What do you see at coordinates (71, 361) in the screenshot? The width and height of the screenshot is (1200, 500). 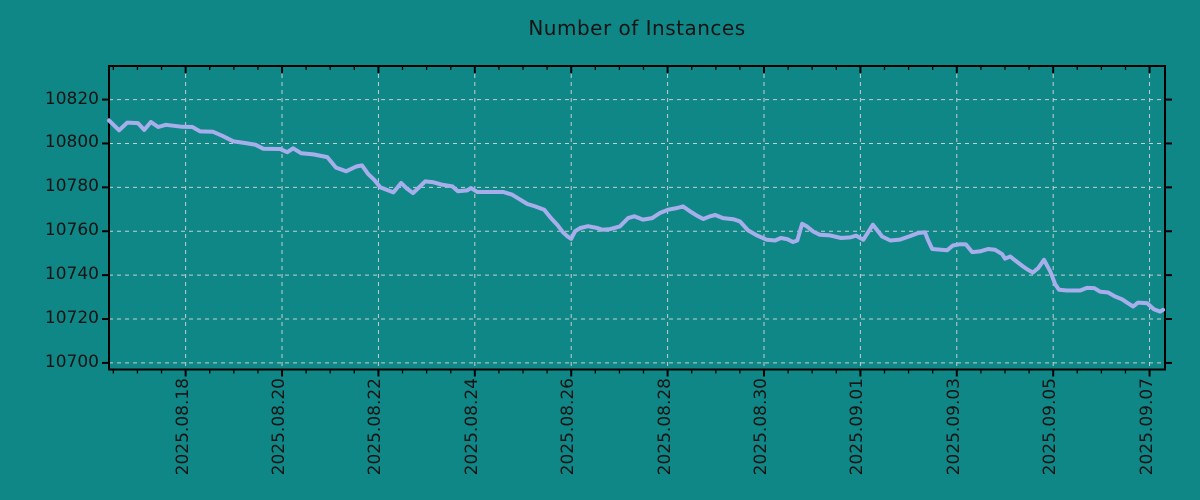 I see `y-tick-label: 10700` at bounding box center [71, 361].